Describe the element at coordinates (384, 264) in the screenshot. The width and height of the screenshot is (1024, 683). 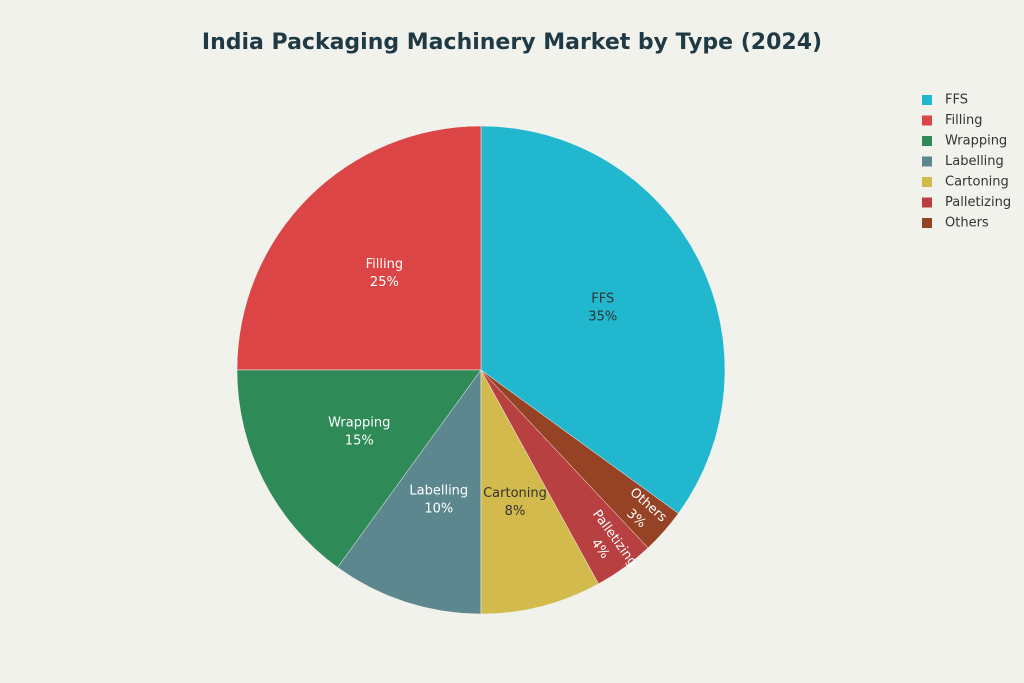
I see `slice-label-name: Filling` at that location.